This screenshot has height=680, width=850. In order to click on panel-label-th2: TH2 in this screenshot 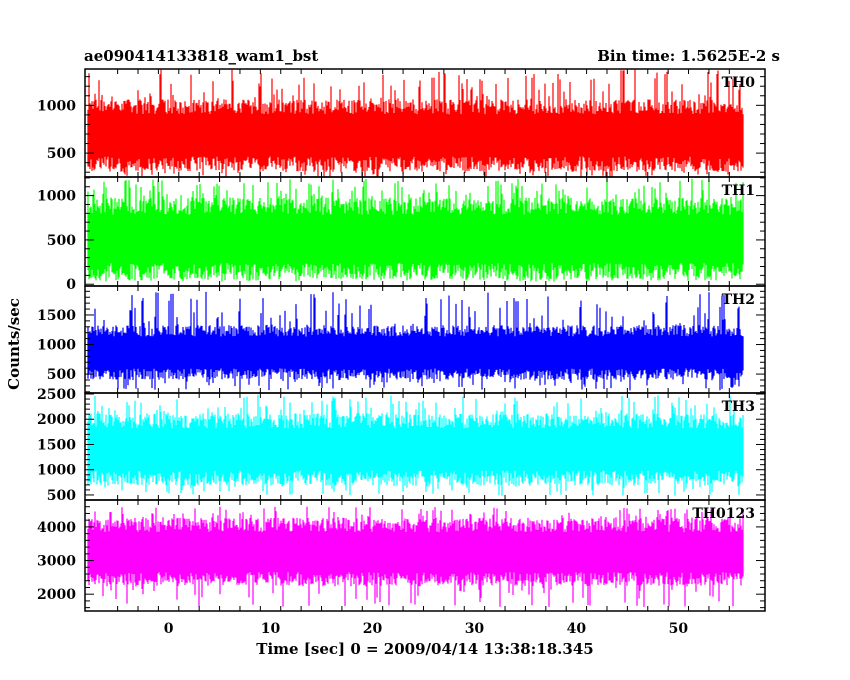, I will do `click(738, 300)`.